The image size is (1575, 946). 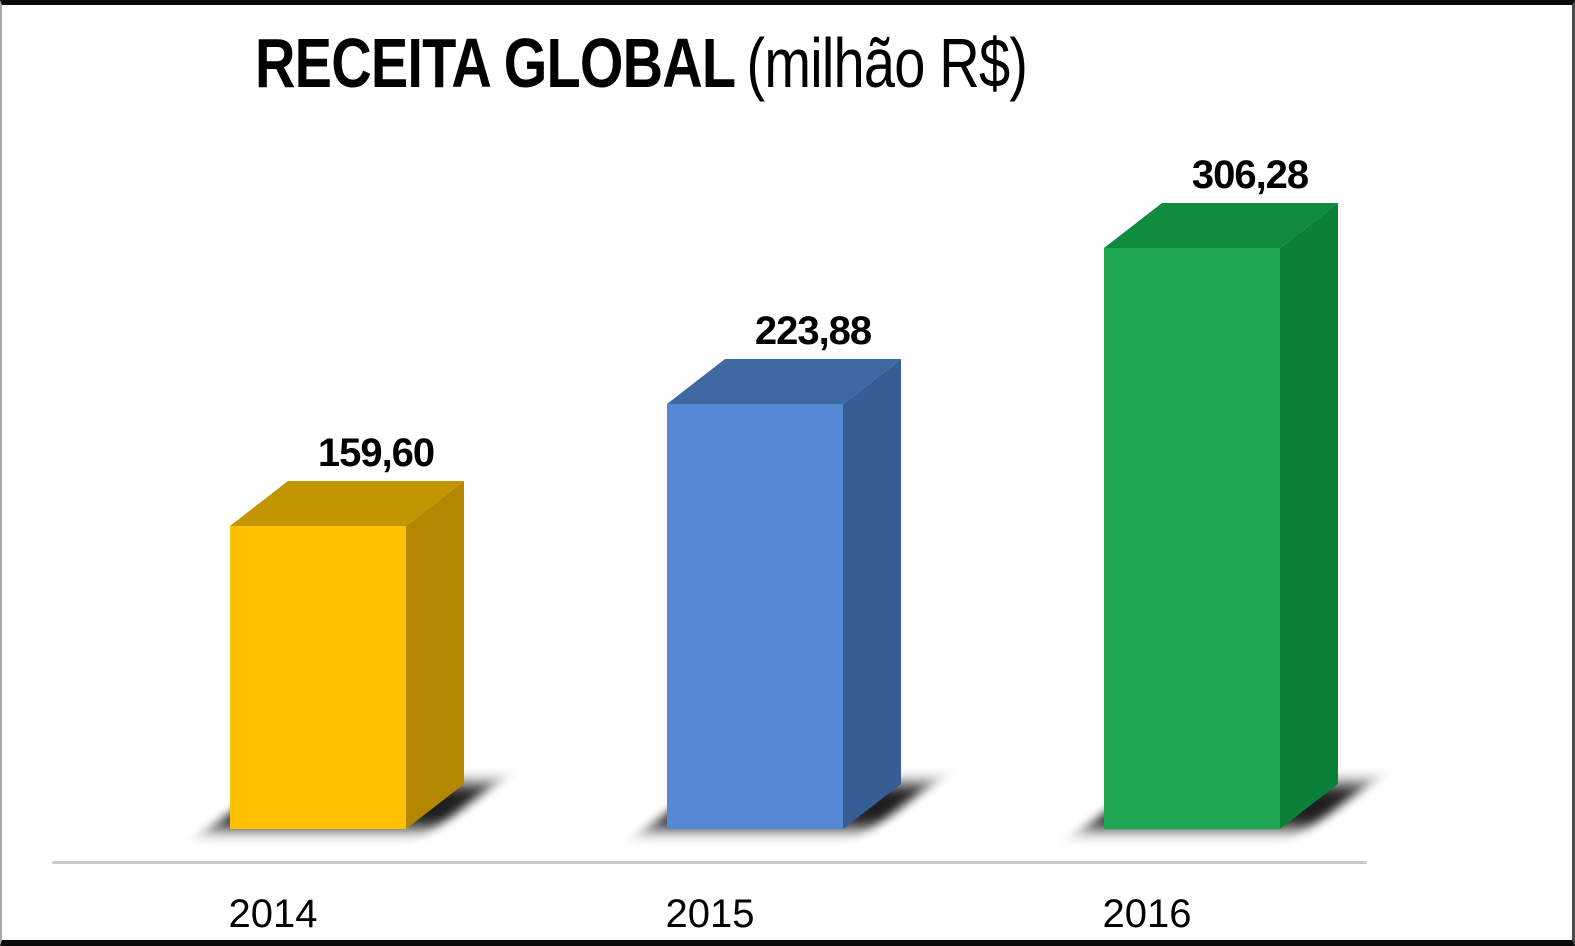 What do you see at coordinates (813, 331) in the screenshot?
I see `value-label: 223,88` at bounding box center [813, 331].